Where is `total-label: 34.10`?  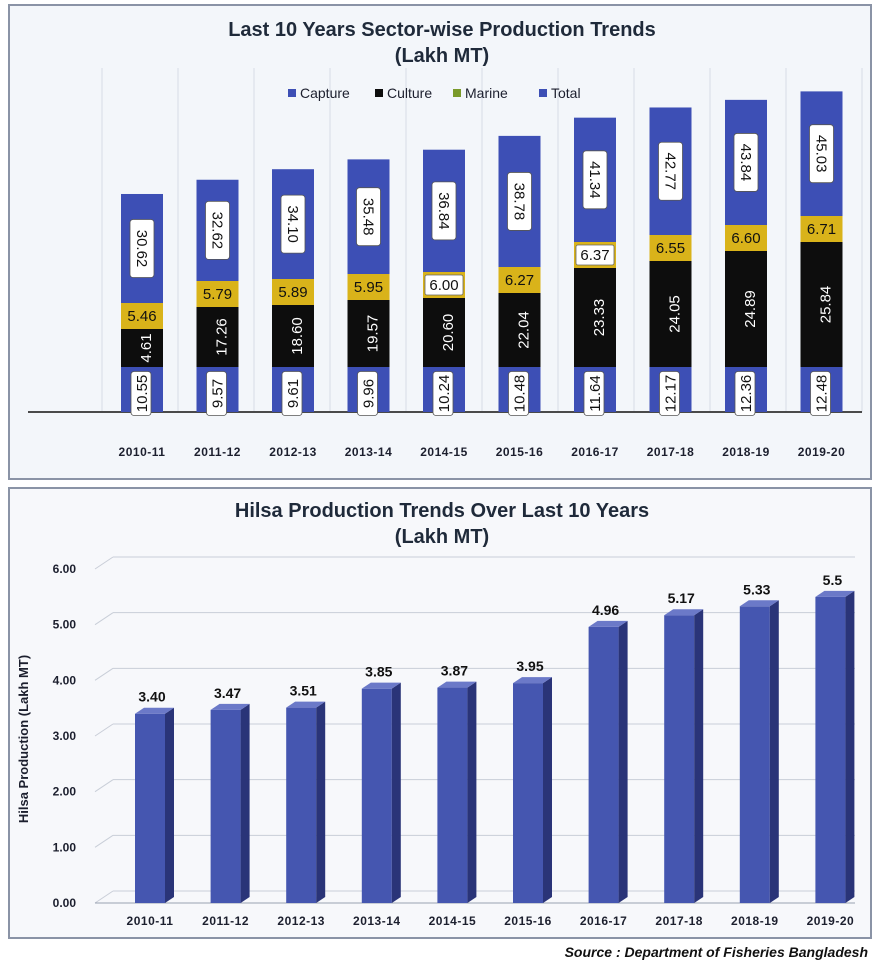 total-label: 34.10 is located at coordinates (292, 224).